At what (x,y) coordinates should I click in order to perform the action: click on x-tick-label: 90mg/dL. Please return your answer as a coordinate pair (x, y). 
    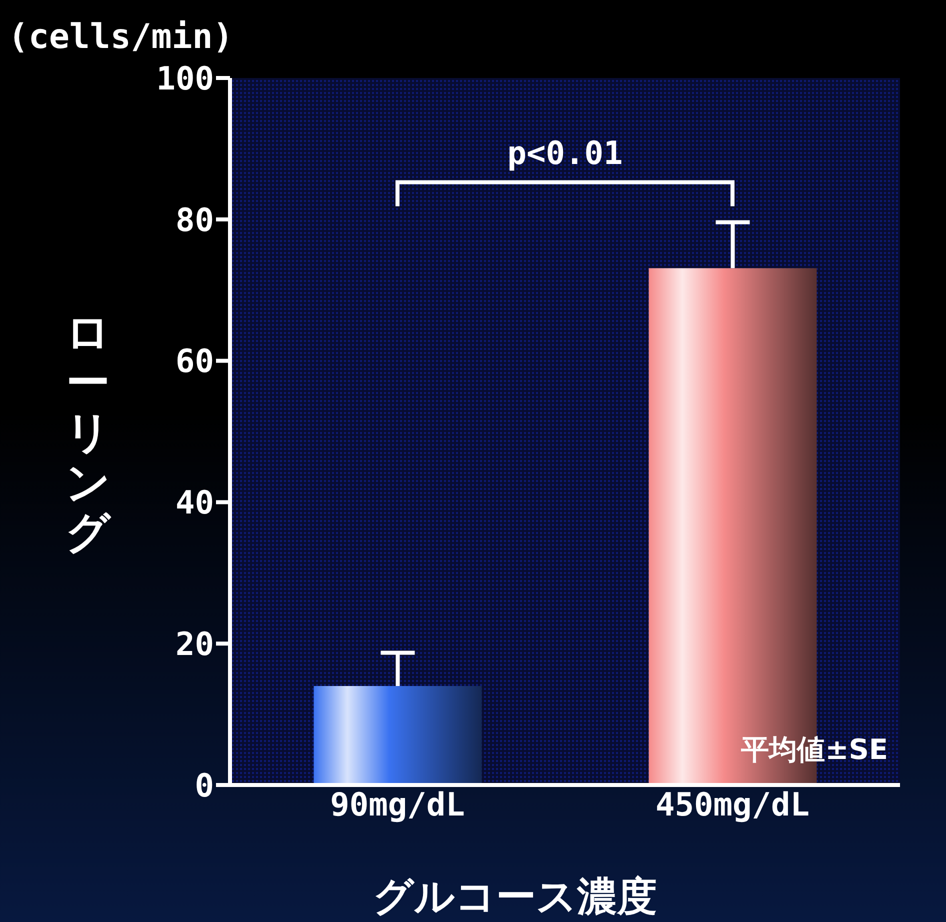
    Looking at the image, I should click on (397, 805).